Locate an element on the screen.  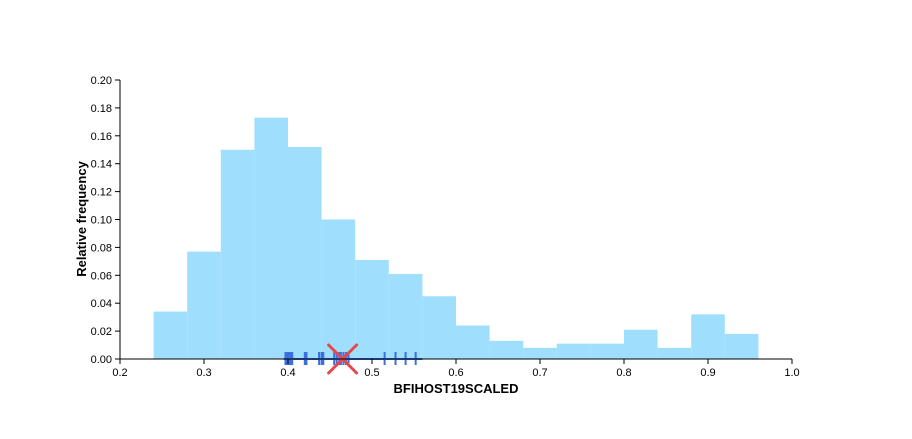
y-tick-label-5: 0.10 is located at coordinates (101, 221).